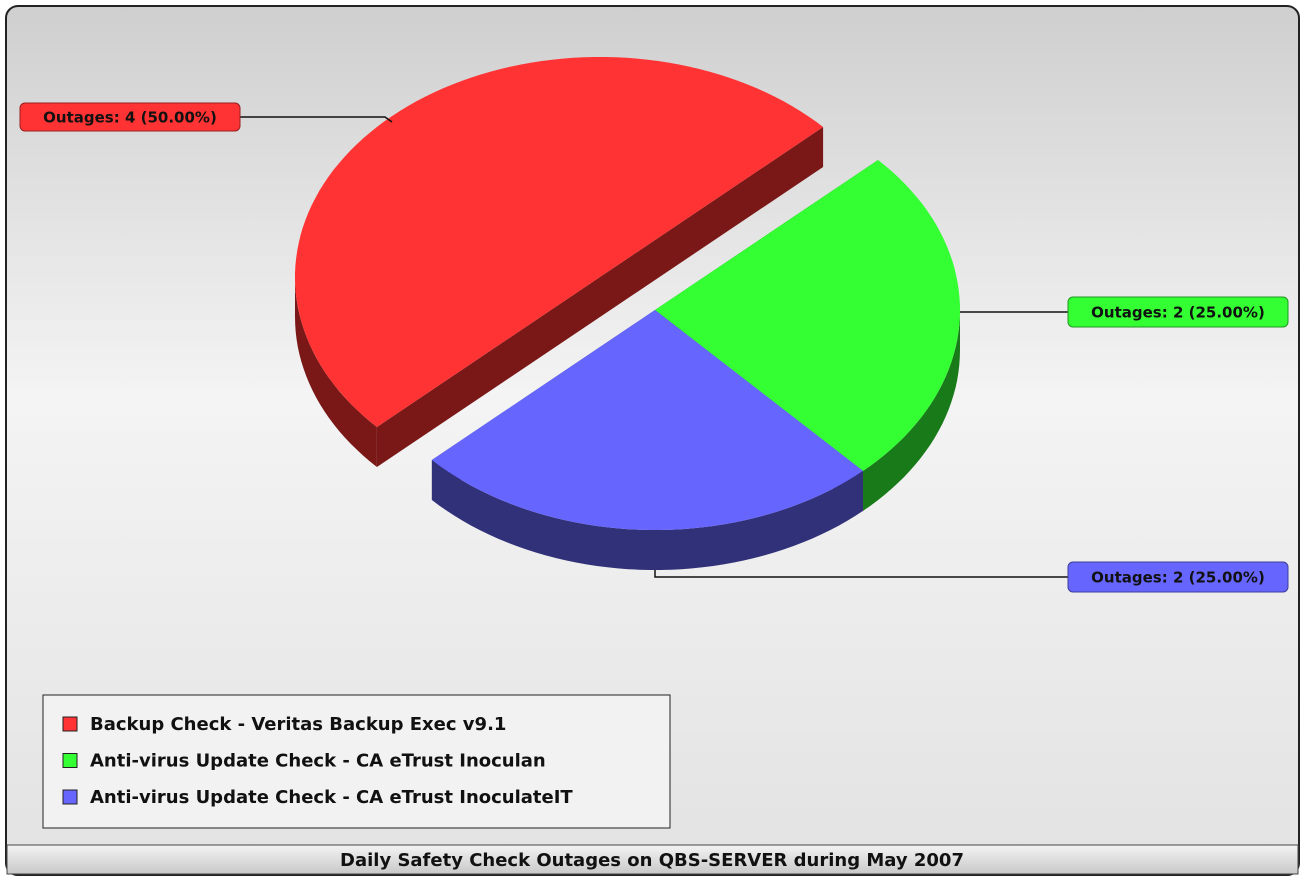 The image size is (1305, 881). I want to click on legend-label: Backup Check - Veritas Backup Exec v9.1, so click(298, 724).